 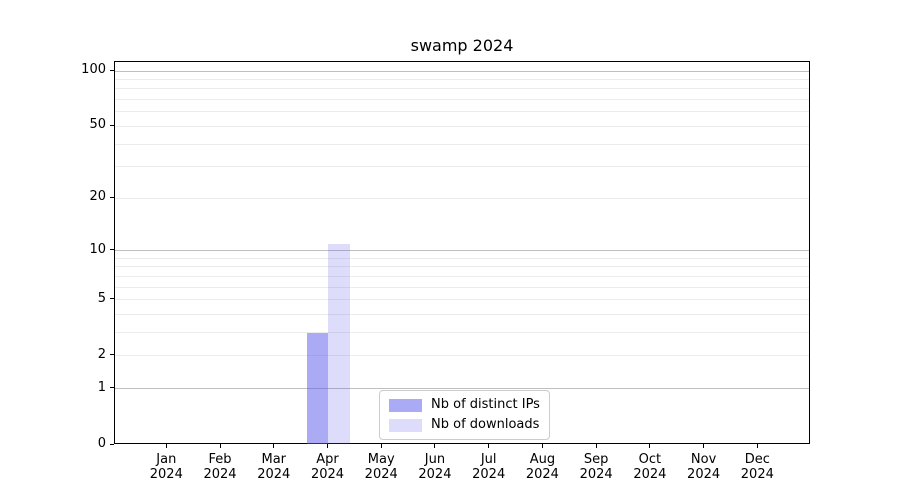 What do you see at coordinates (101, 354) in the screenshot?
I see `y-tick-label: 2` at bounding box center [101, 354].